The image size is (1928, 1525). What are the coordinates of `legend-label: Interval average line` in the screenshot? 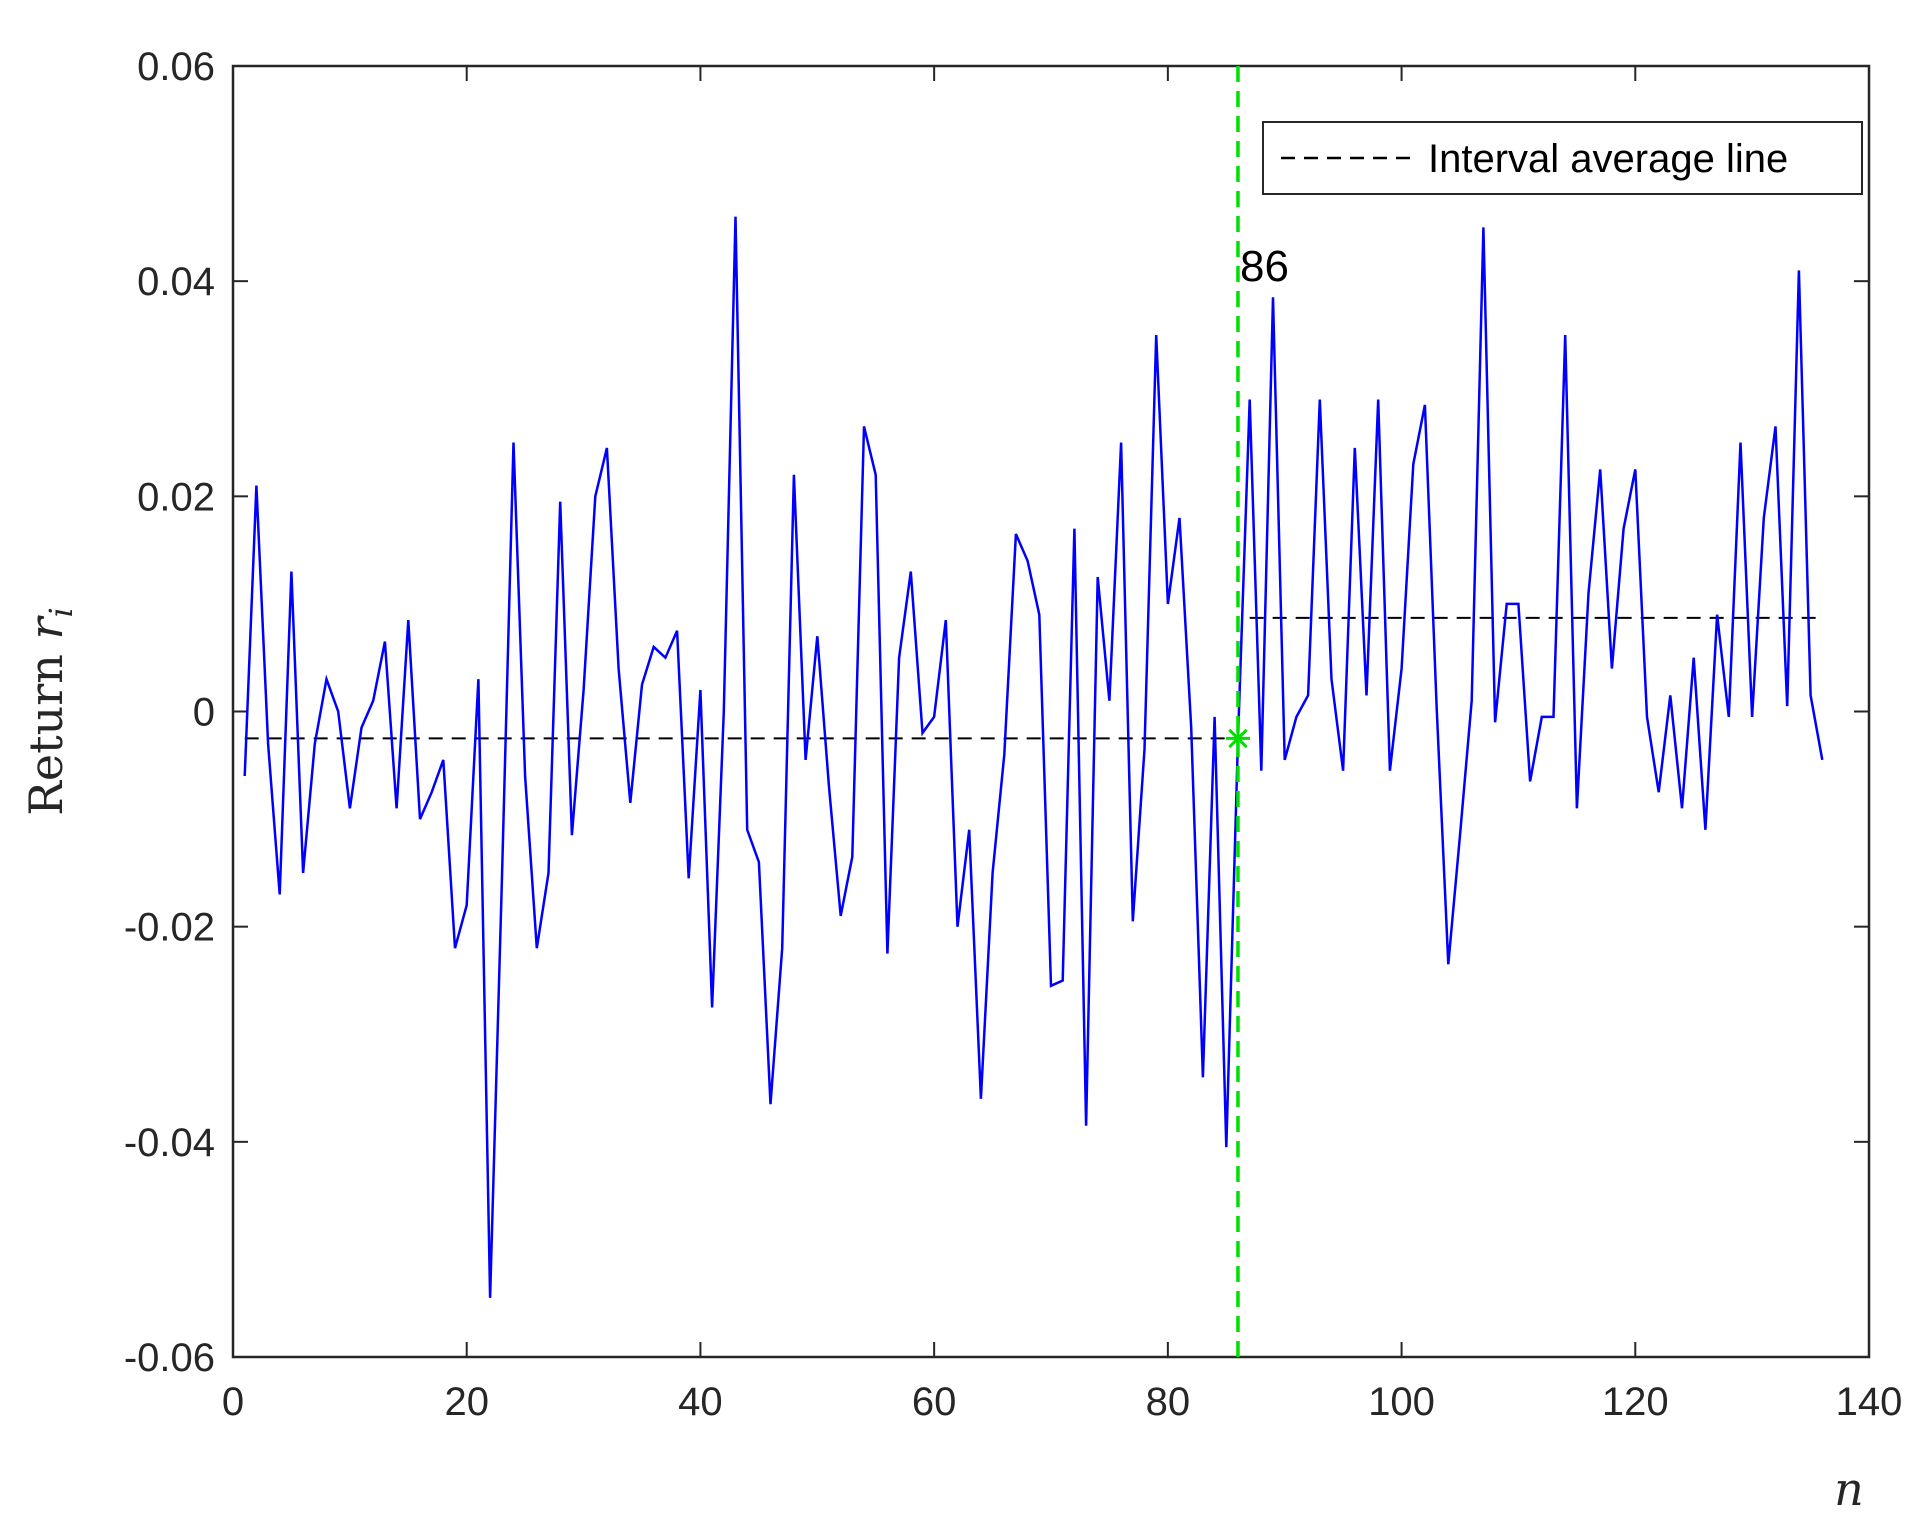 It's located at (1608, 159).